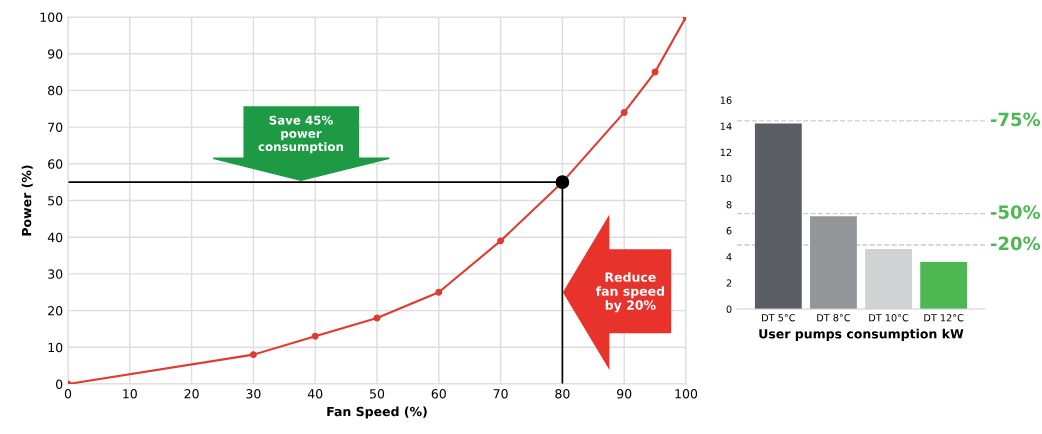 This screenshot has height=434, width=1042. I want to click on y-tick-label: 80, so click(55, 90).